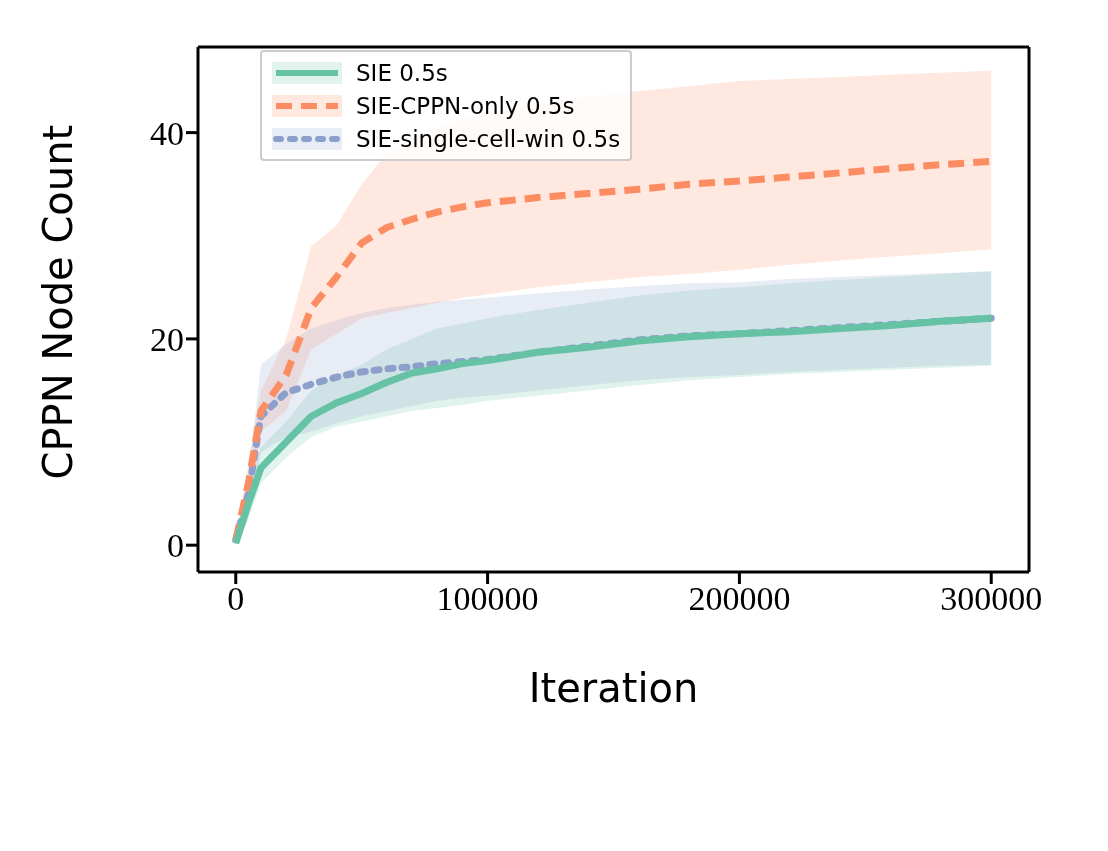  Describe the element at coordinates (991, 599) in the screenshot. I see `x-tick-label: 300000` at that location.